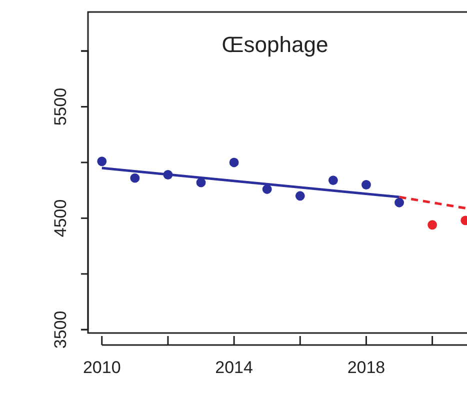 The height and width of the screenshot is (409, 467). What do you see at coordinates (60, 107) in the screenshot?
I see `y-tick-label: 5500` at bounding box center [60, 107].